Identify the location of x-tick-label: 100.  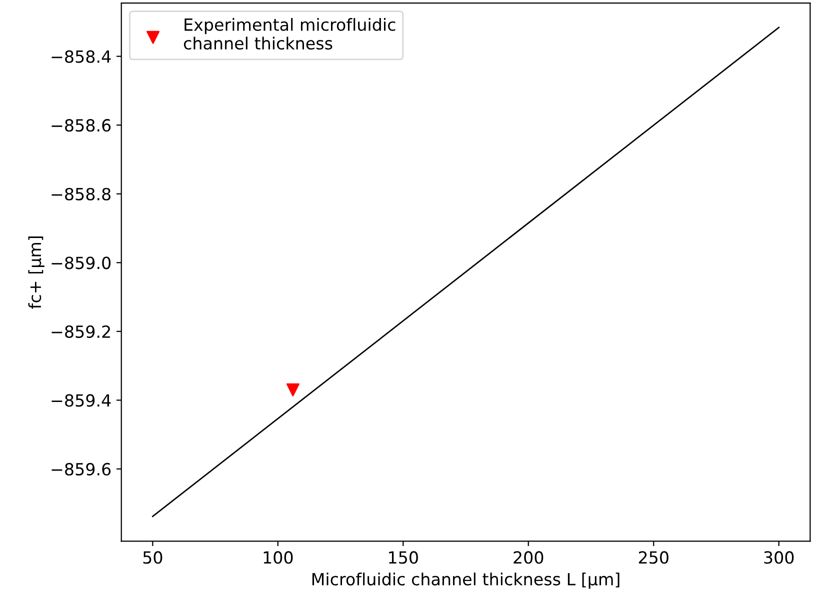
(278, 557).